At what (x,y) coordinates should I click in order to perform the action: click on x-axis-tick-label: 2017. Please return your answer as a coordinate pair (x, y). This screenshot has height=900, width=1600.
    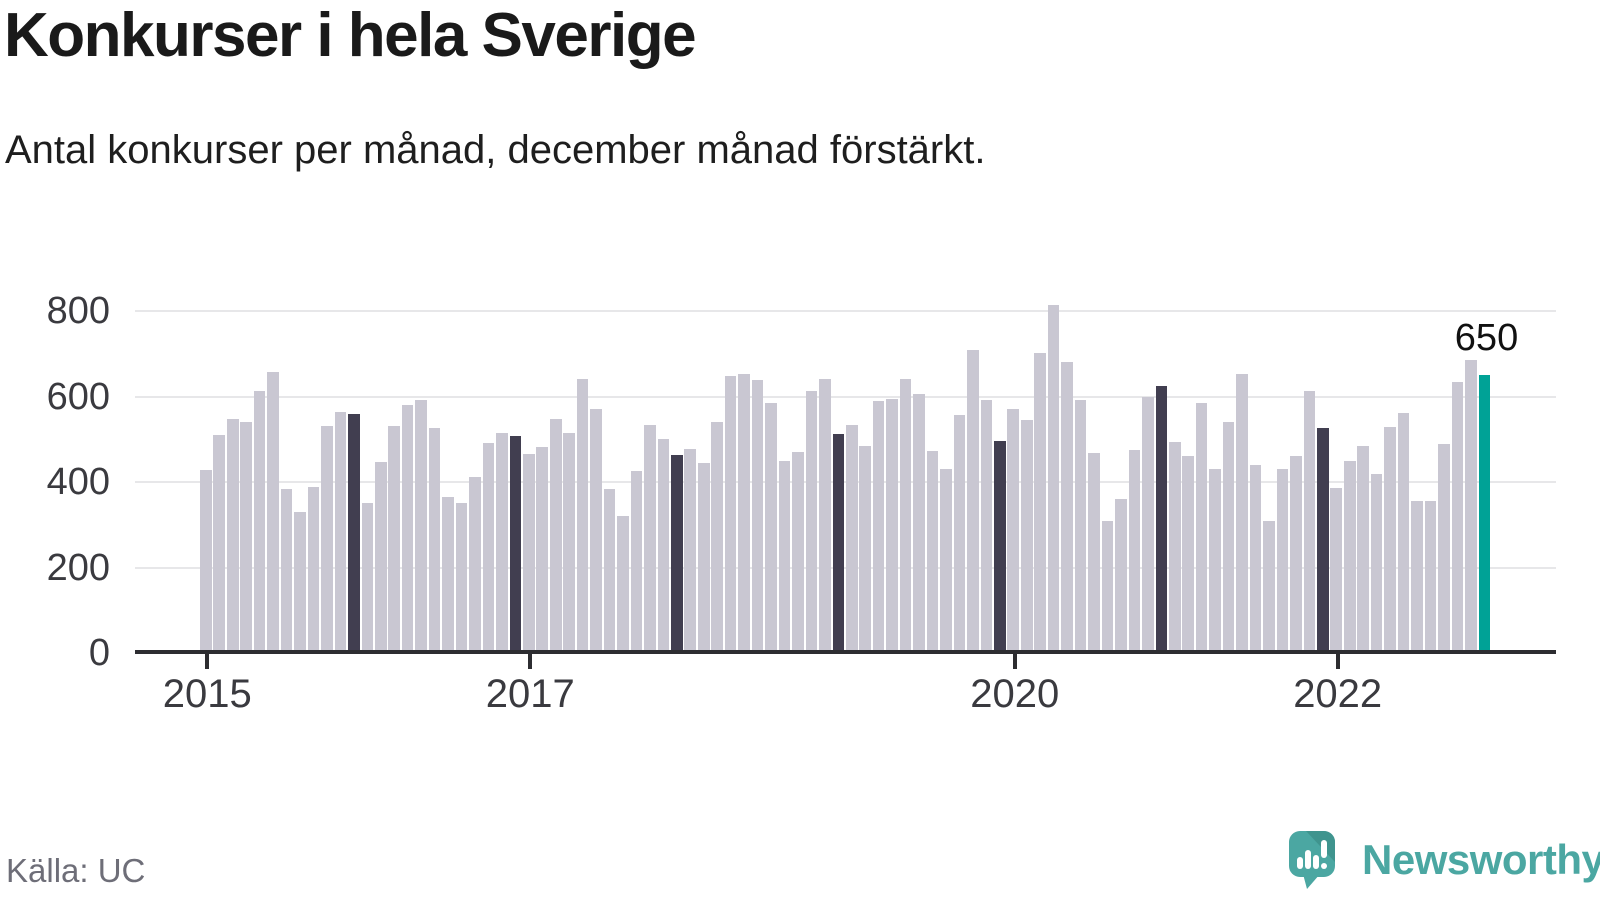
    Looking at the image, I should click on (530, 694).